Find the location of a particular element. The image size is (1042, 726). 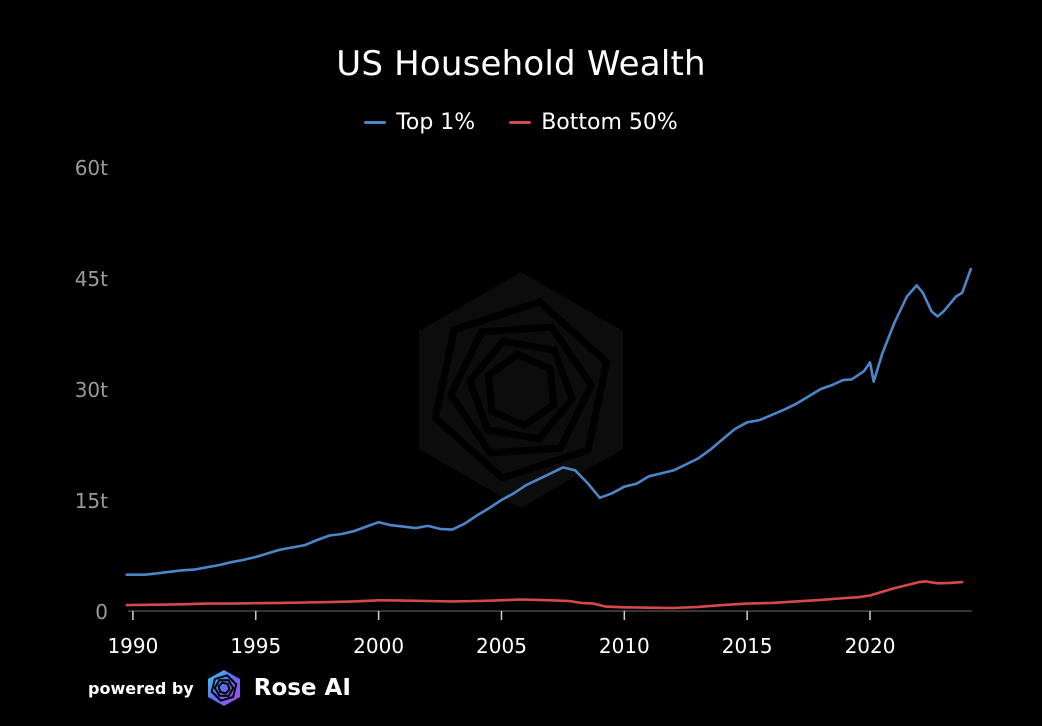

y-tick-label: 0 is located at coordinates (101, 612).